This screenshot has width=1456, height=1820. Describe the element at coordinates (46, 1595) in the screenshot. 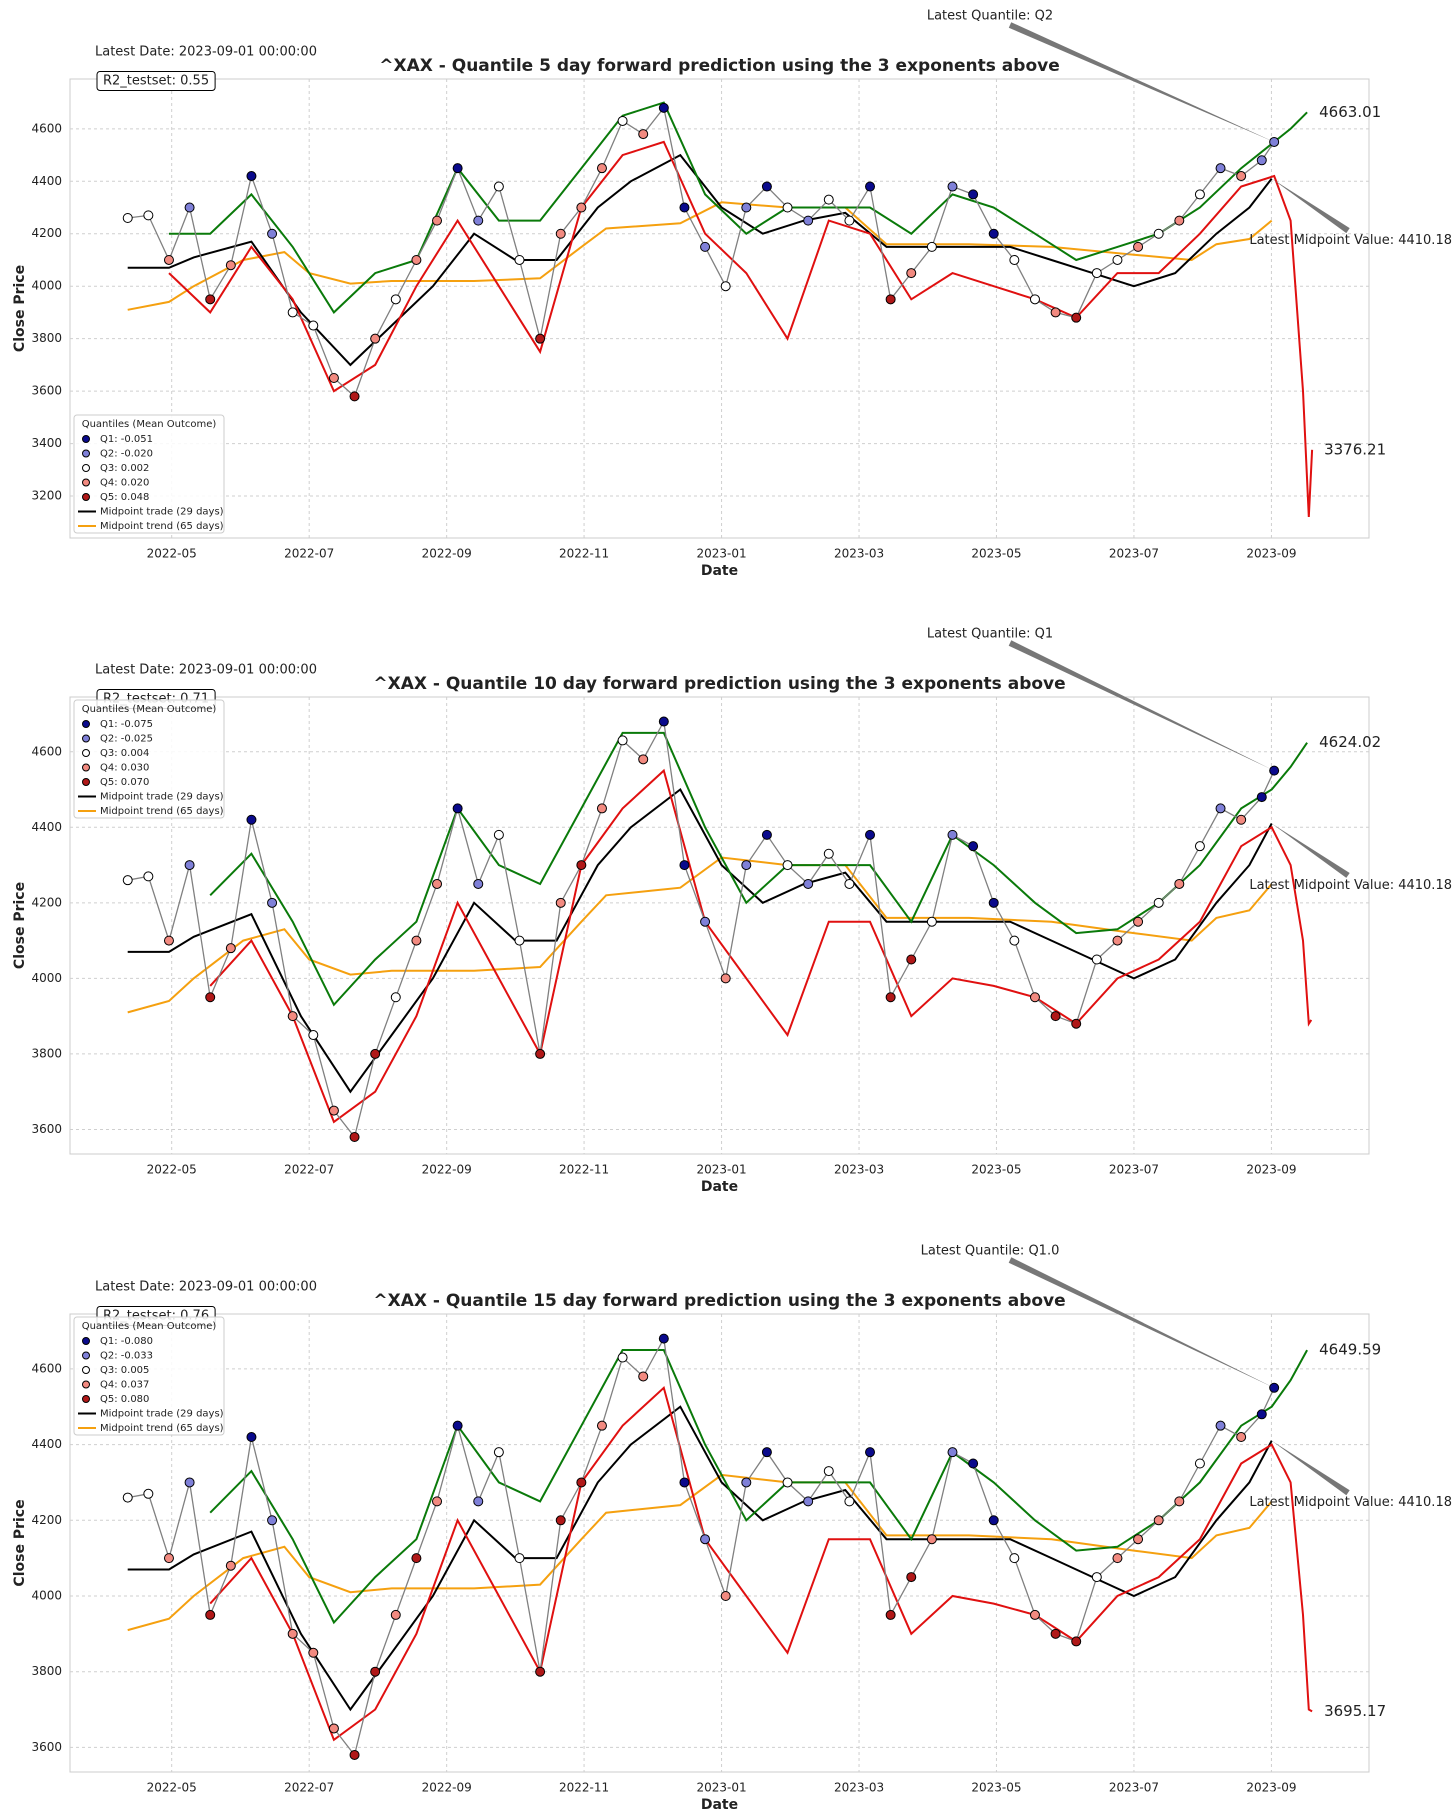

I see `y-tick-label: 4000` at that location.